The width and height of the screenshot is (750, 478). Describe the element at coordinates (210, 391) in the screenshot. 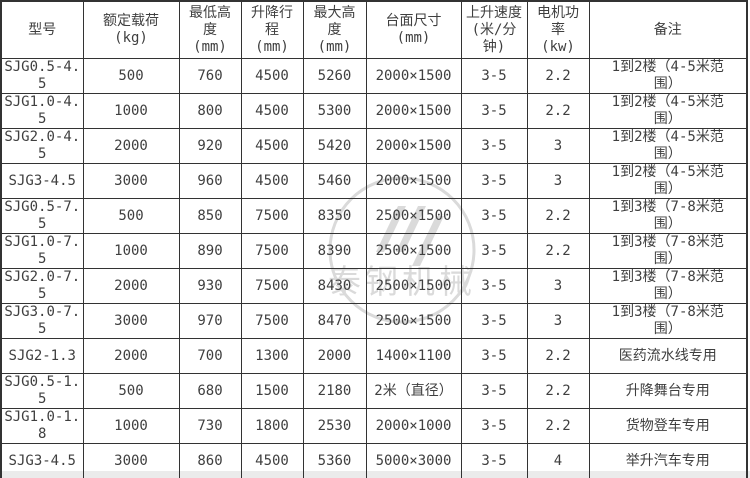

I see `cell-min-height: 680` at that location.